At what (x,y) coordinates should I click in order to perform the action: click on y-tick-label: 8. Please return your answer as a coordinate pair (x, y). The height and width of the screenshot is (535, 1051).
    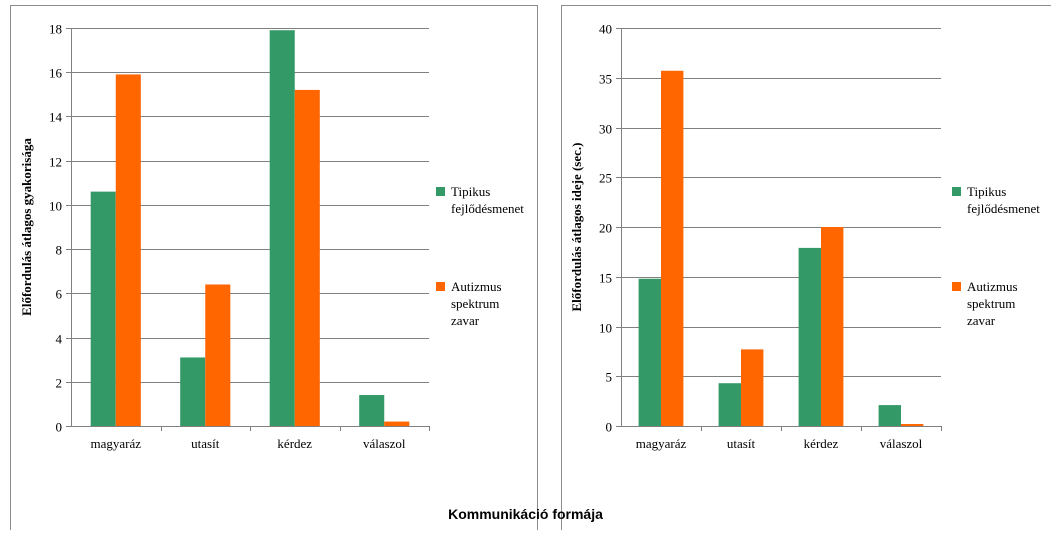
    Looking at the image, I should click on (59, 250).